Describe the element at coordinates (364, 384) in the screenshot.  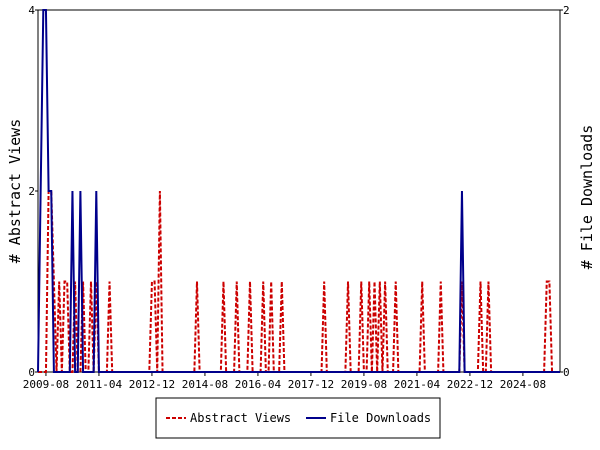
I see `x-tick-label: 2019-08` at that location.